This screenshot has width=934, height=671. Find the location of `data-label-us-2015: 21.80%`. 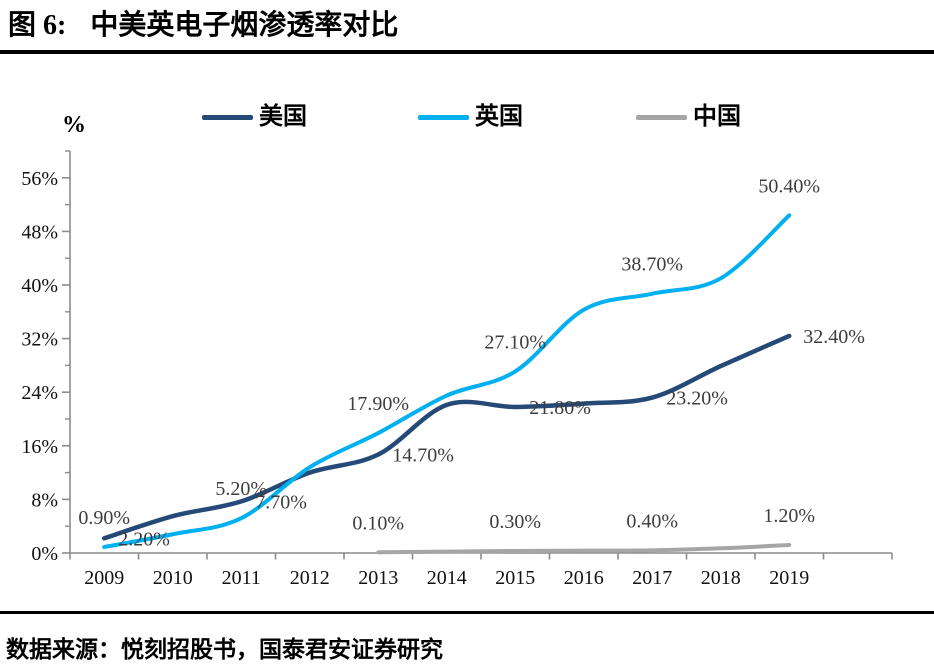

data-label-us-2015: 21.80% is located at coordinates (560, 408).